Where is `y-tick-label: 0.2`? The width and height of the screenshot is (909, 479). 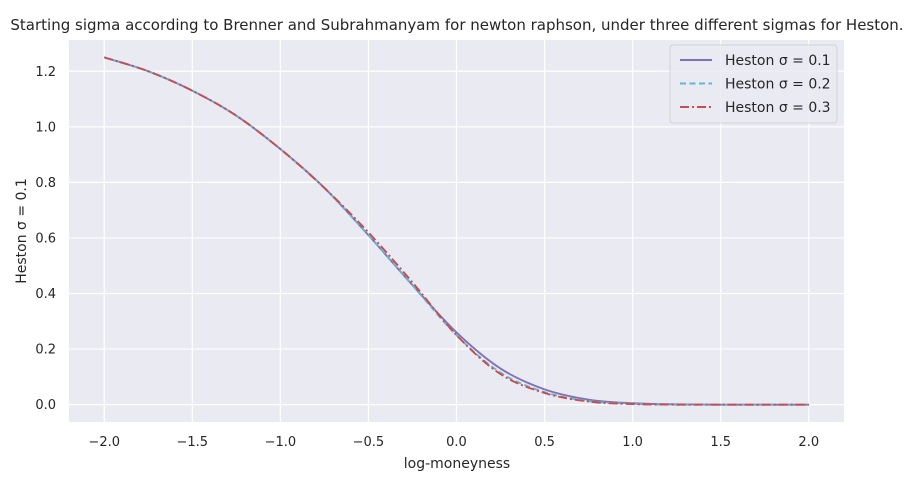
y-tick-label: 0.2 is located at coordinates (45, 350).